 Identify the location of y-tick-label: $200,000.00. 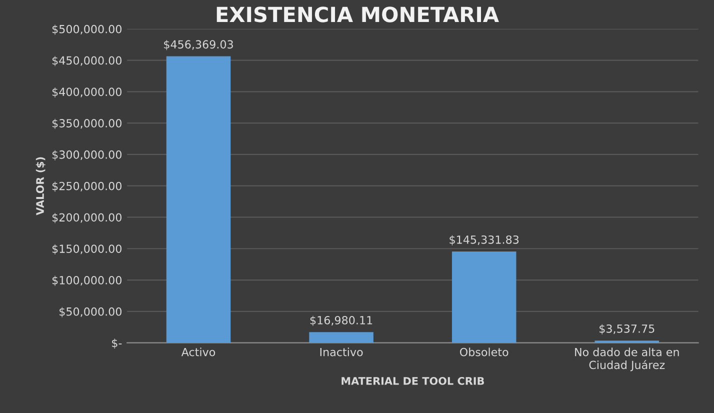
(87, 218).